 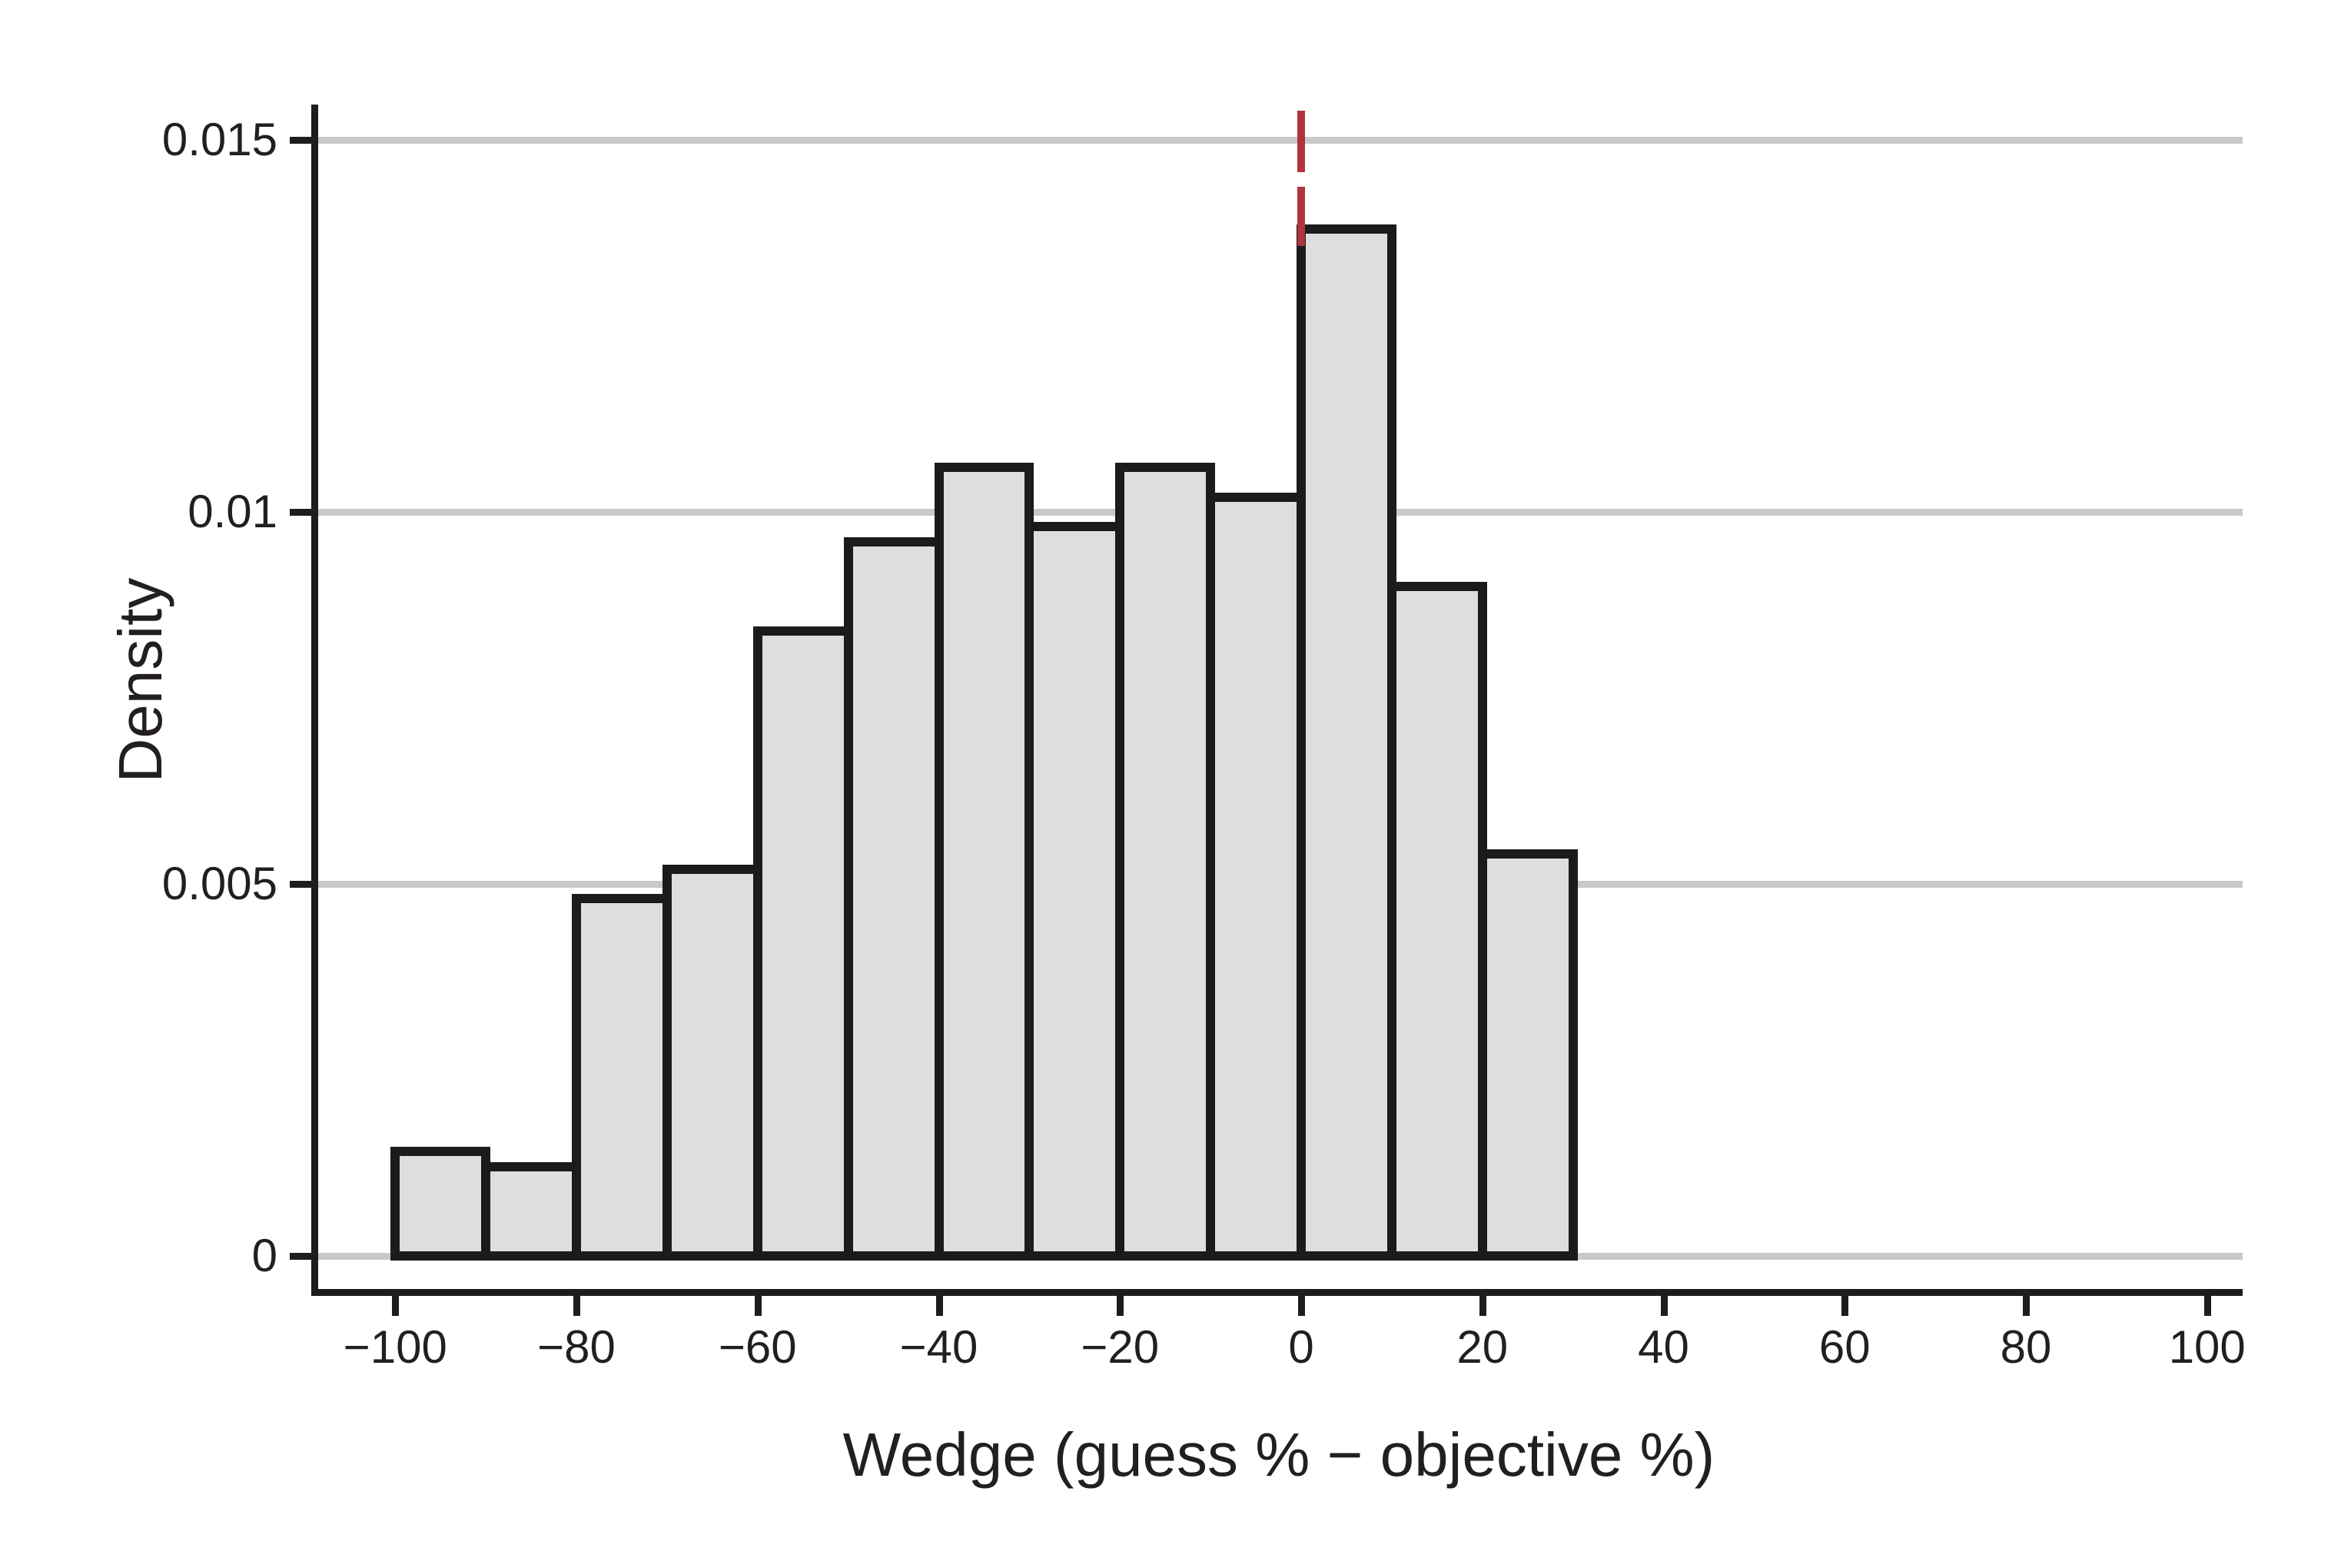 I want to click on y-tick-label-0: 0, so click(x=264, y=1255).